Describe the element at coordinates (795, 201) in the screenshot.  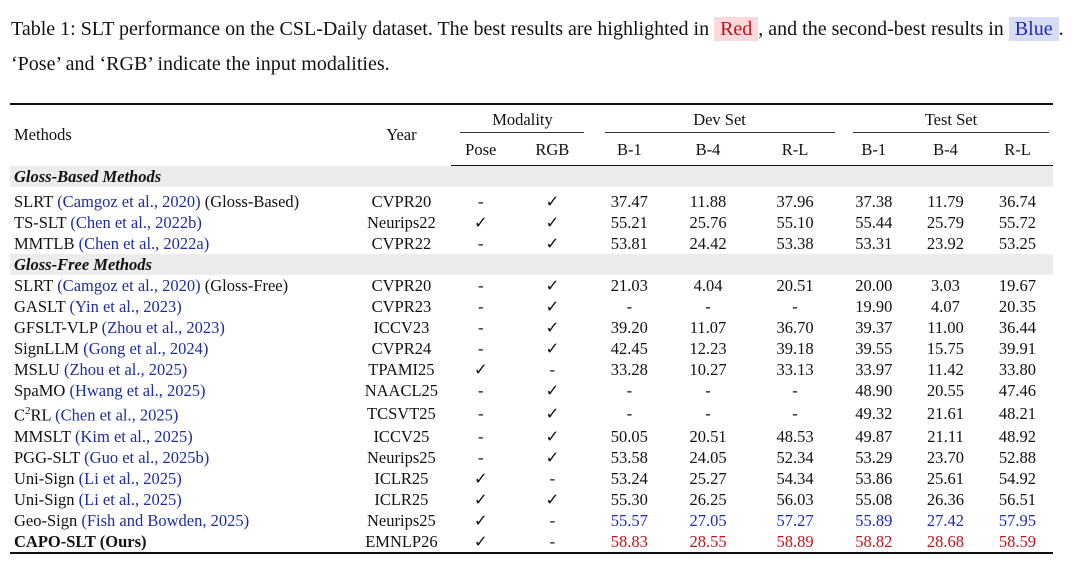
I see `dev-rl-cell: 37.96` at that location.